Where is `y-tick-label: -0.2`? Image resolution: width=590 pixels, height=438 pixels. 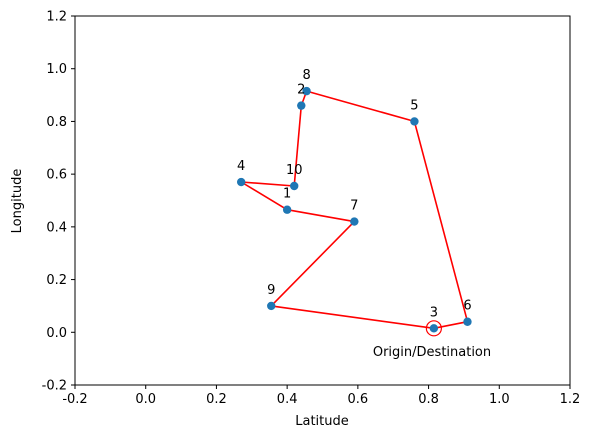
y-tick-label: -0.2 is located at coordinates (54, 386).